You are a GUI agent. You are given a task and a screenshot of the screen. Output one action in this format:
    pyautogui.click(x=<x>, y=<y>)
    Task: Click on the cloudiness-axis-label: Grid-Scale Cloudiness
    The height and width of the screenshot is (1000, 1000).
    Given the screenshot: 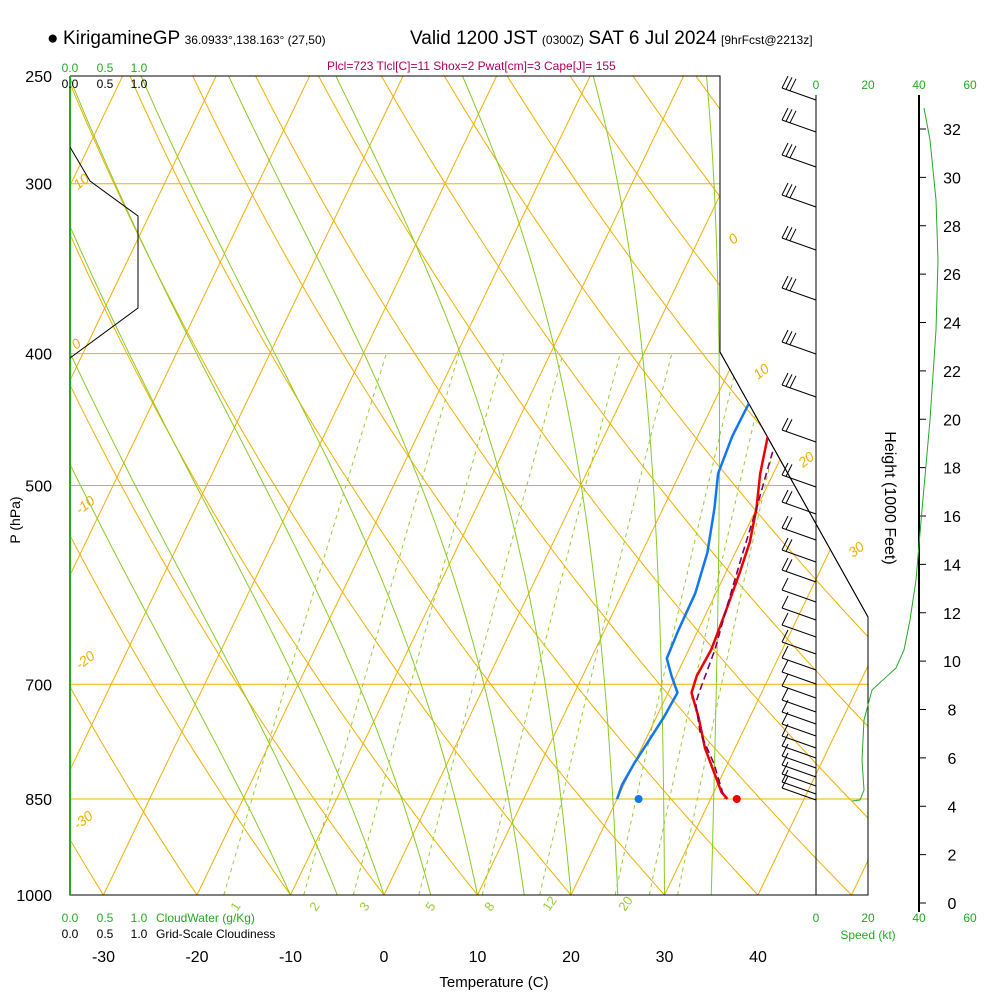 What is the action you would take?
    pyautogui.click(x=215, y=934)
    